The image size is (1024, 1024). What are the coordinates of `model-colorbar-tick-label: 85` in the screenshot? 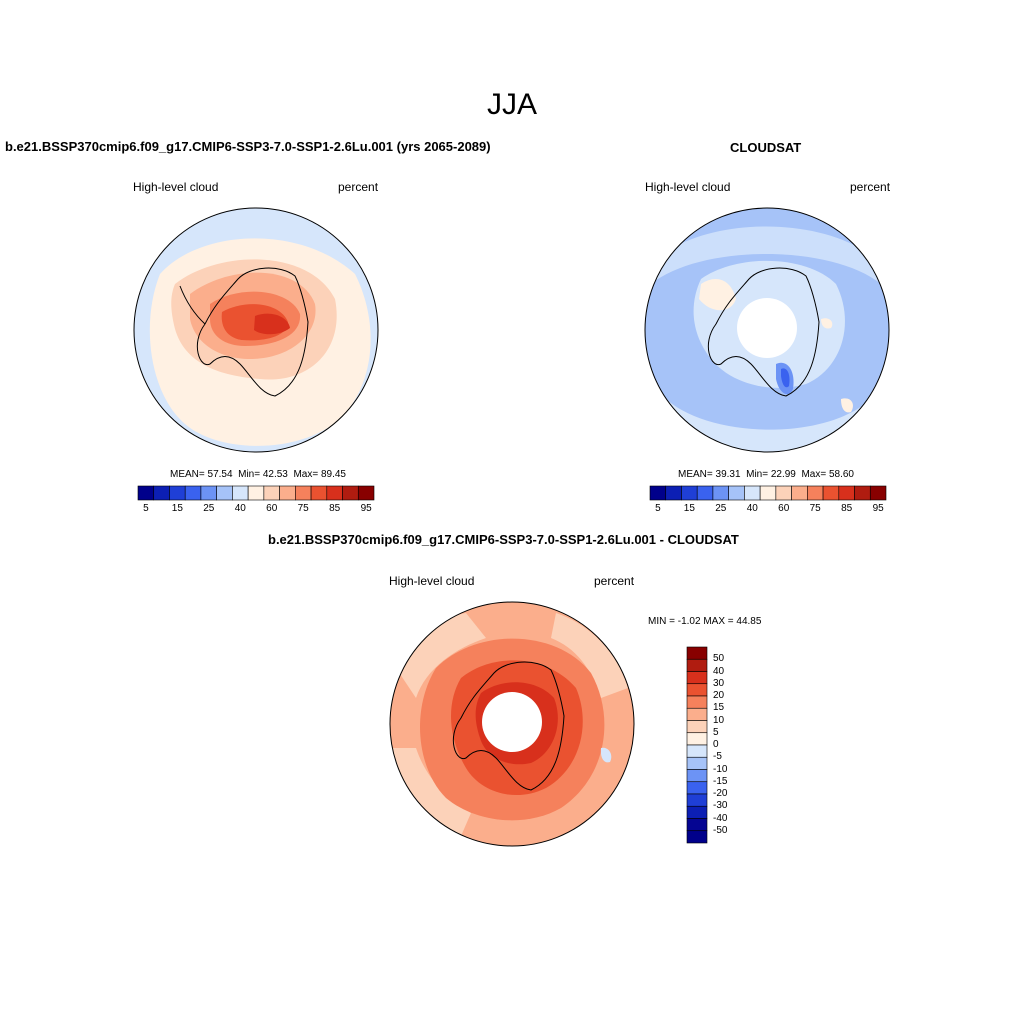 It's located at (335, 508).